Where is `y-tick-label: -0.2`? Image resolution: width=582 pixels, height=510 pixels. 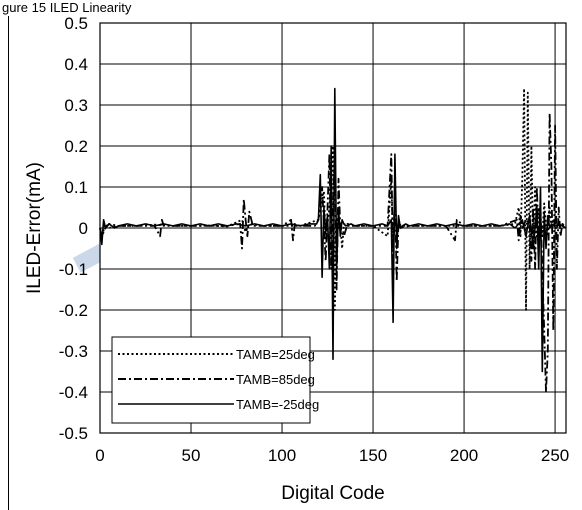
y-tick-label: -0.2 is located at coordinates (73, 310).